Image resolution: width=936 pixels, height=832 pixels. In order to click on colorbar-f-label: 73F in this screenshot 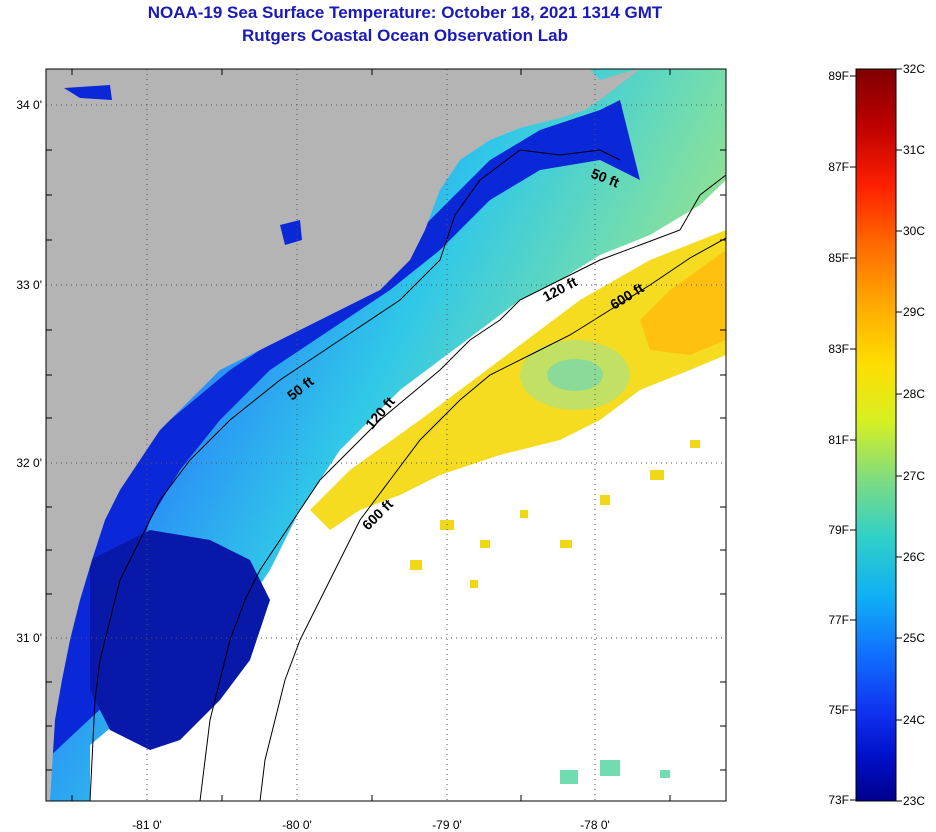, I will do `click(838, 800)`.